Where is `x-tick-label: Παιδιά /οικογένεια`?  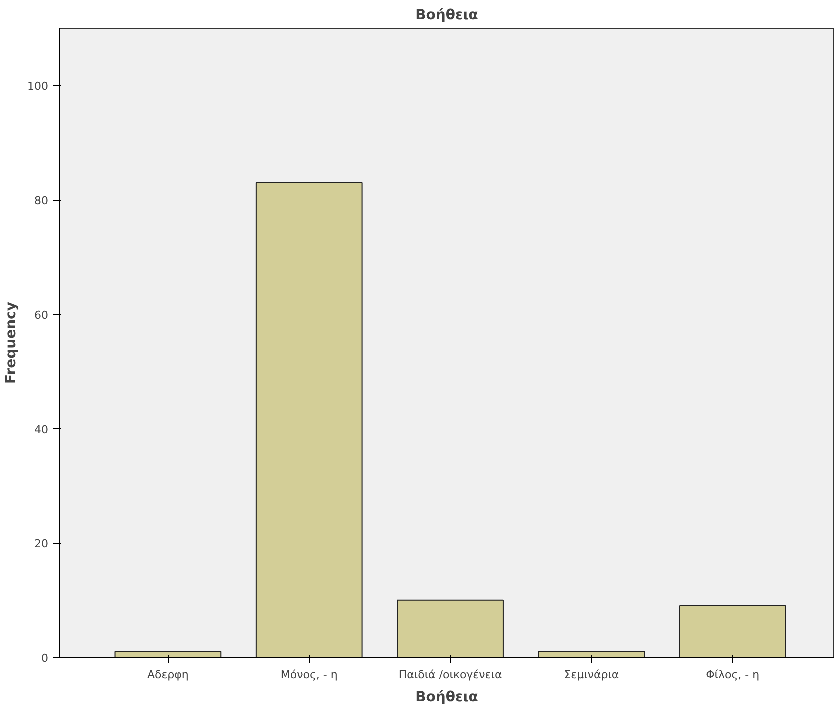
x-tick-label: Παιδιά /οικογένεια is located at coordinates (450, 675).